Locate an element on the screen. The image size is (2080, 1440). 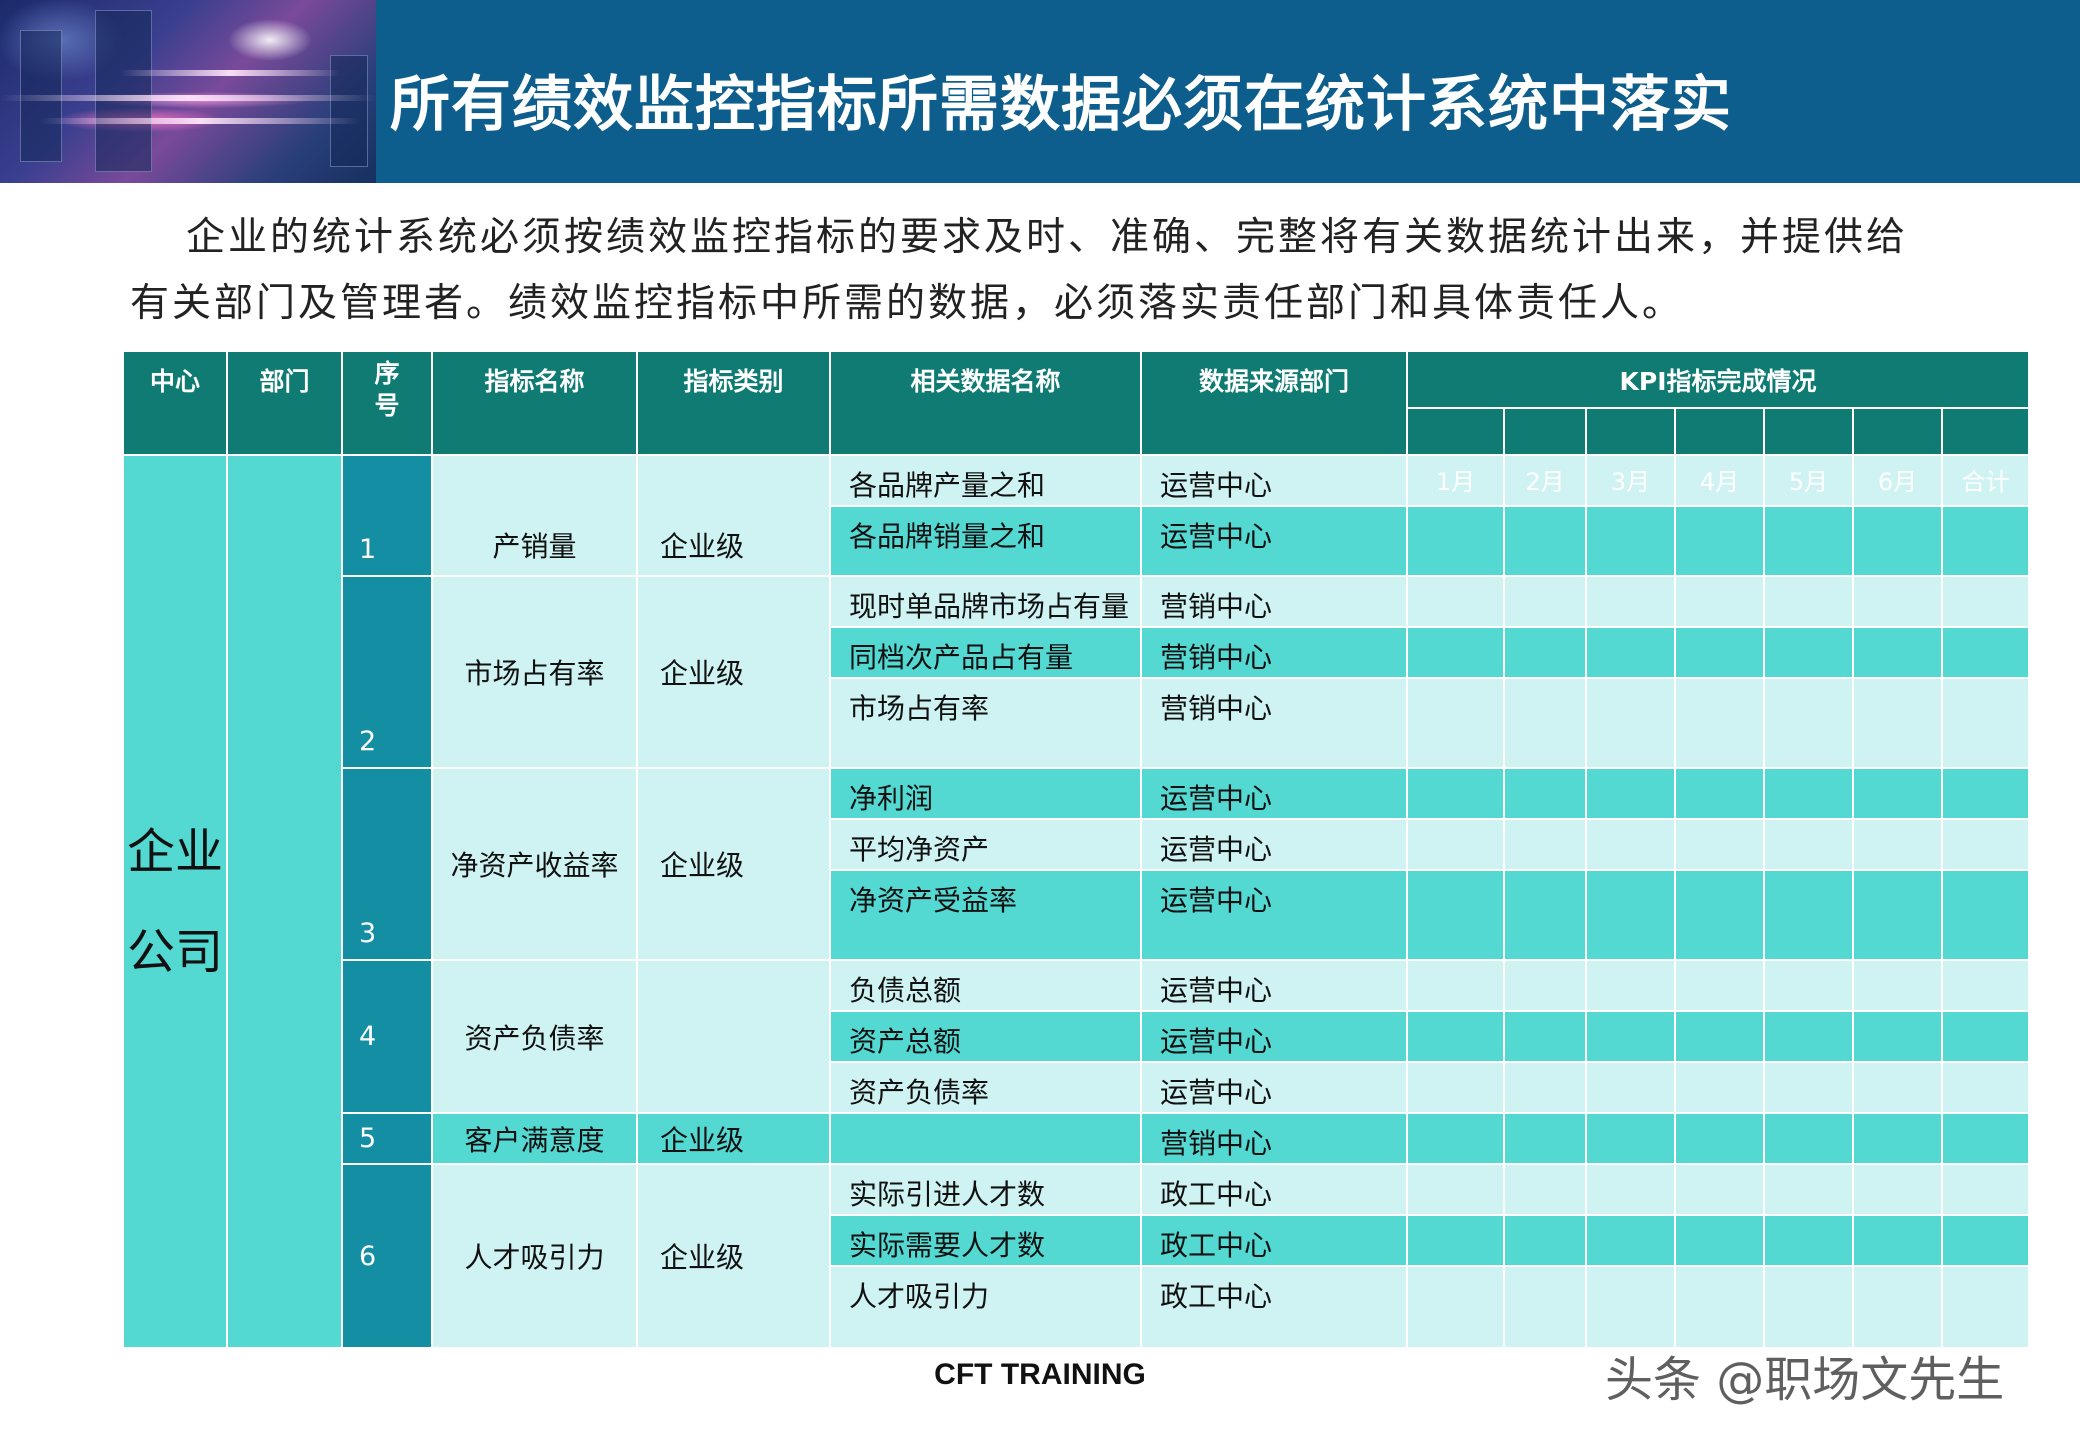
data-name-cell: 负债总额 is located at coordinates (985, 985).